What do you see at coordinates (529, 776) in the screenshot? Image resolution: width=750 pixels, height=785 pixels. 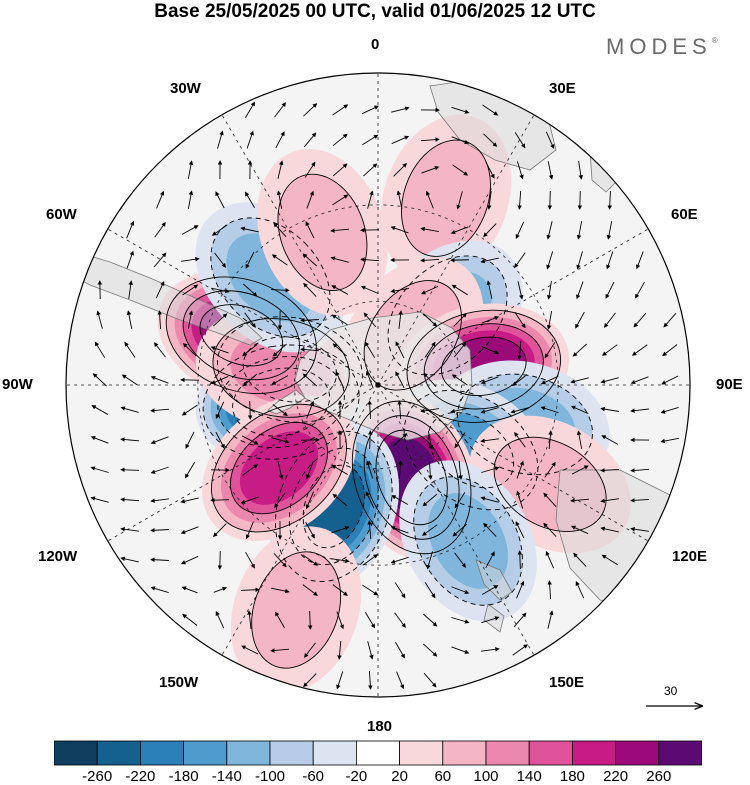 I see `colorbar-tick-label: 140` at bounding box center [529, 776].